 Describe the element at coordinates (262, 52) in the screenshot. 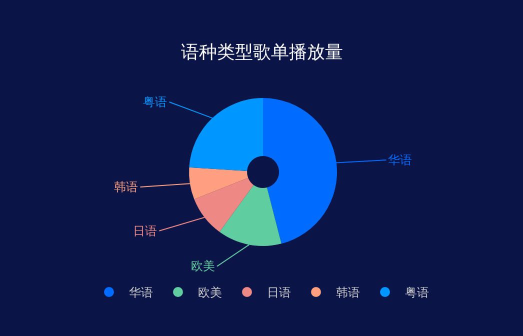

I see `chart-title: 语种类型歌单播放量` at that location.